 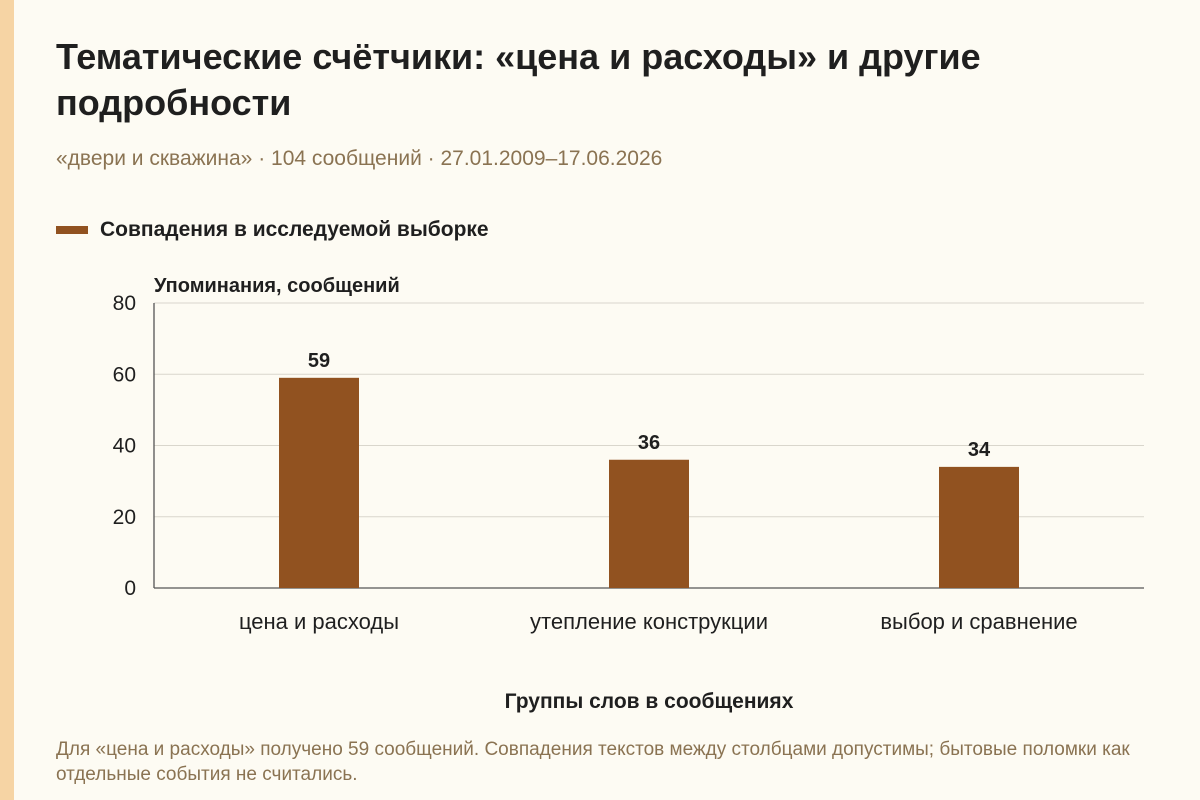 I want to click on y-tick-labels: 0 20 40 60 80, so click(x=124, y=446).